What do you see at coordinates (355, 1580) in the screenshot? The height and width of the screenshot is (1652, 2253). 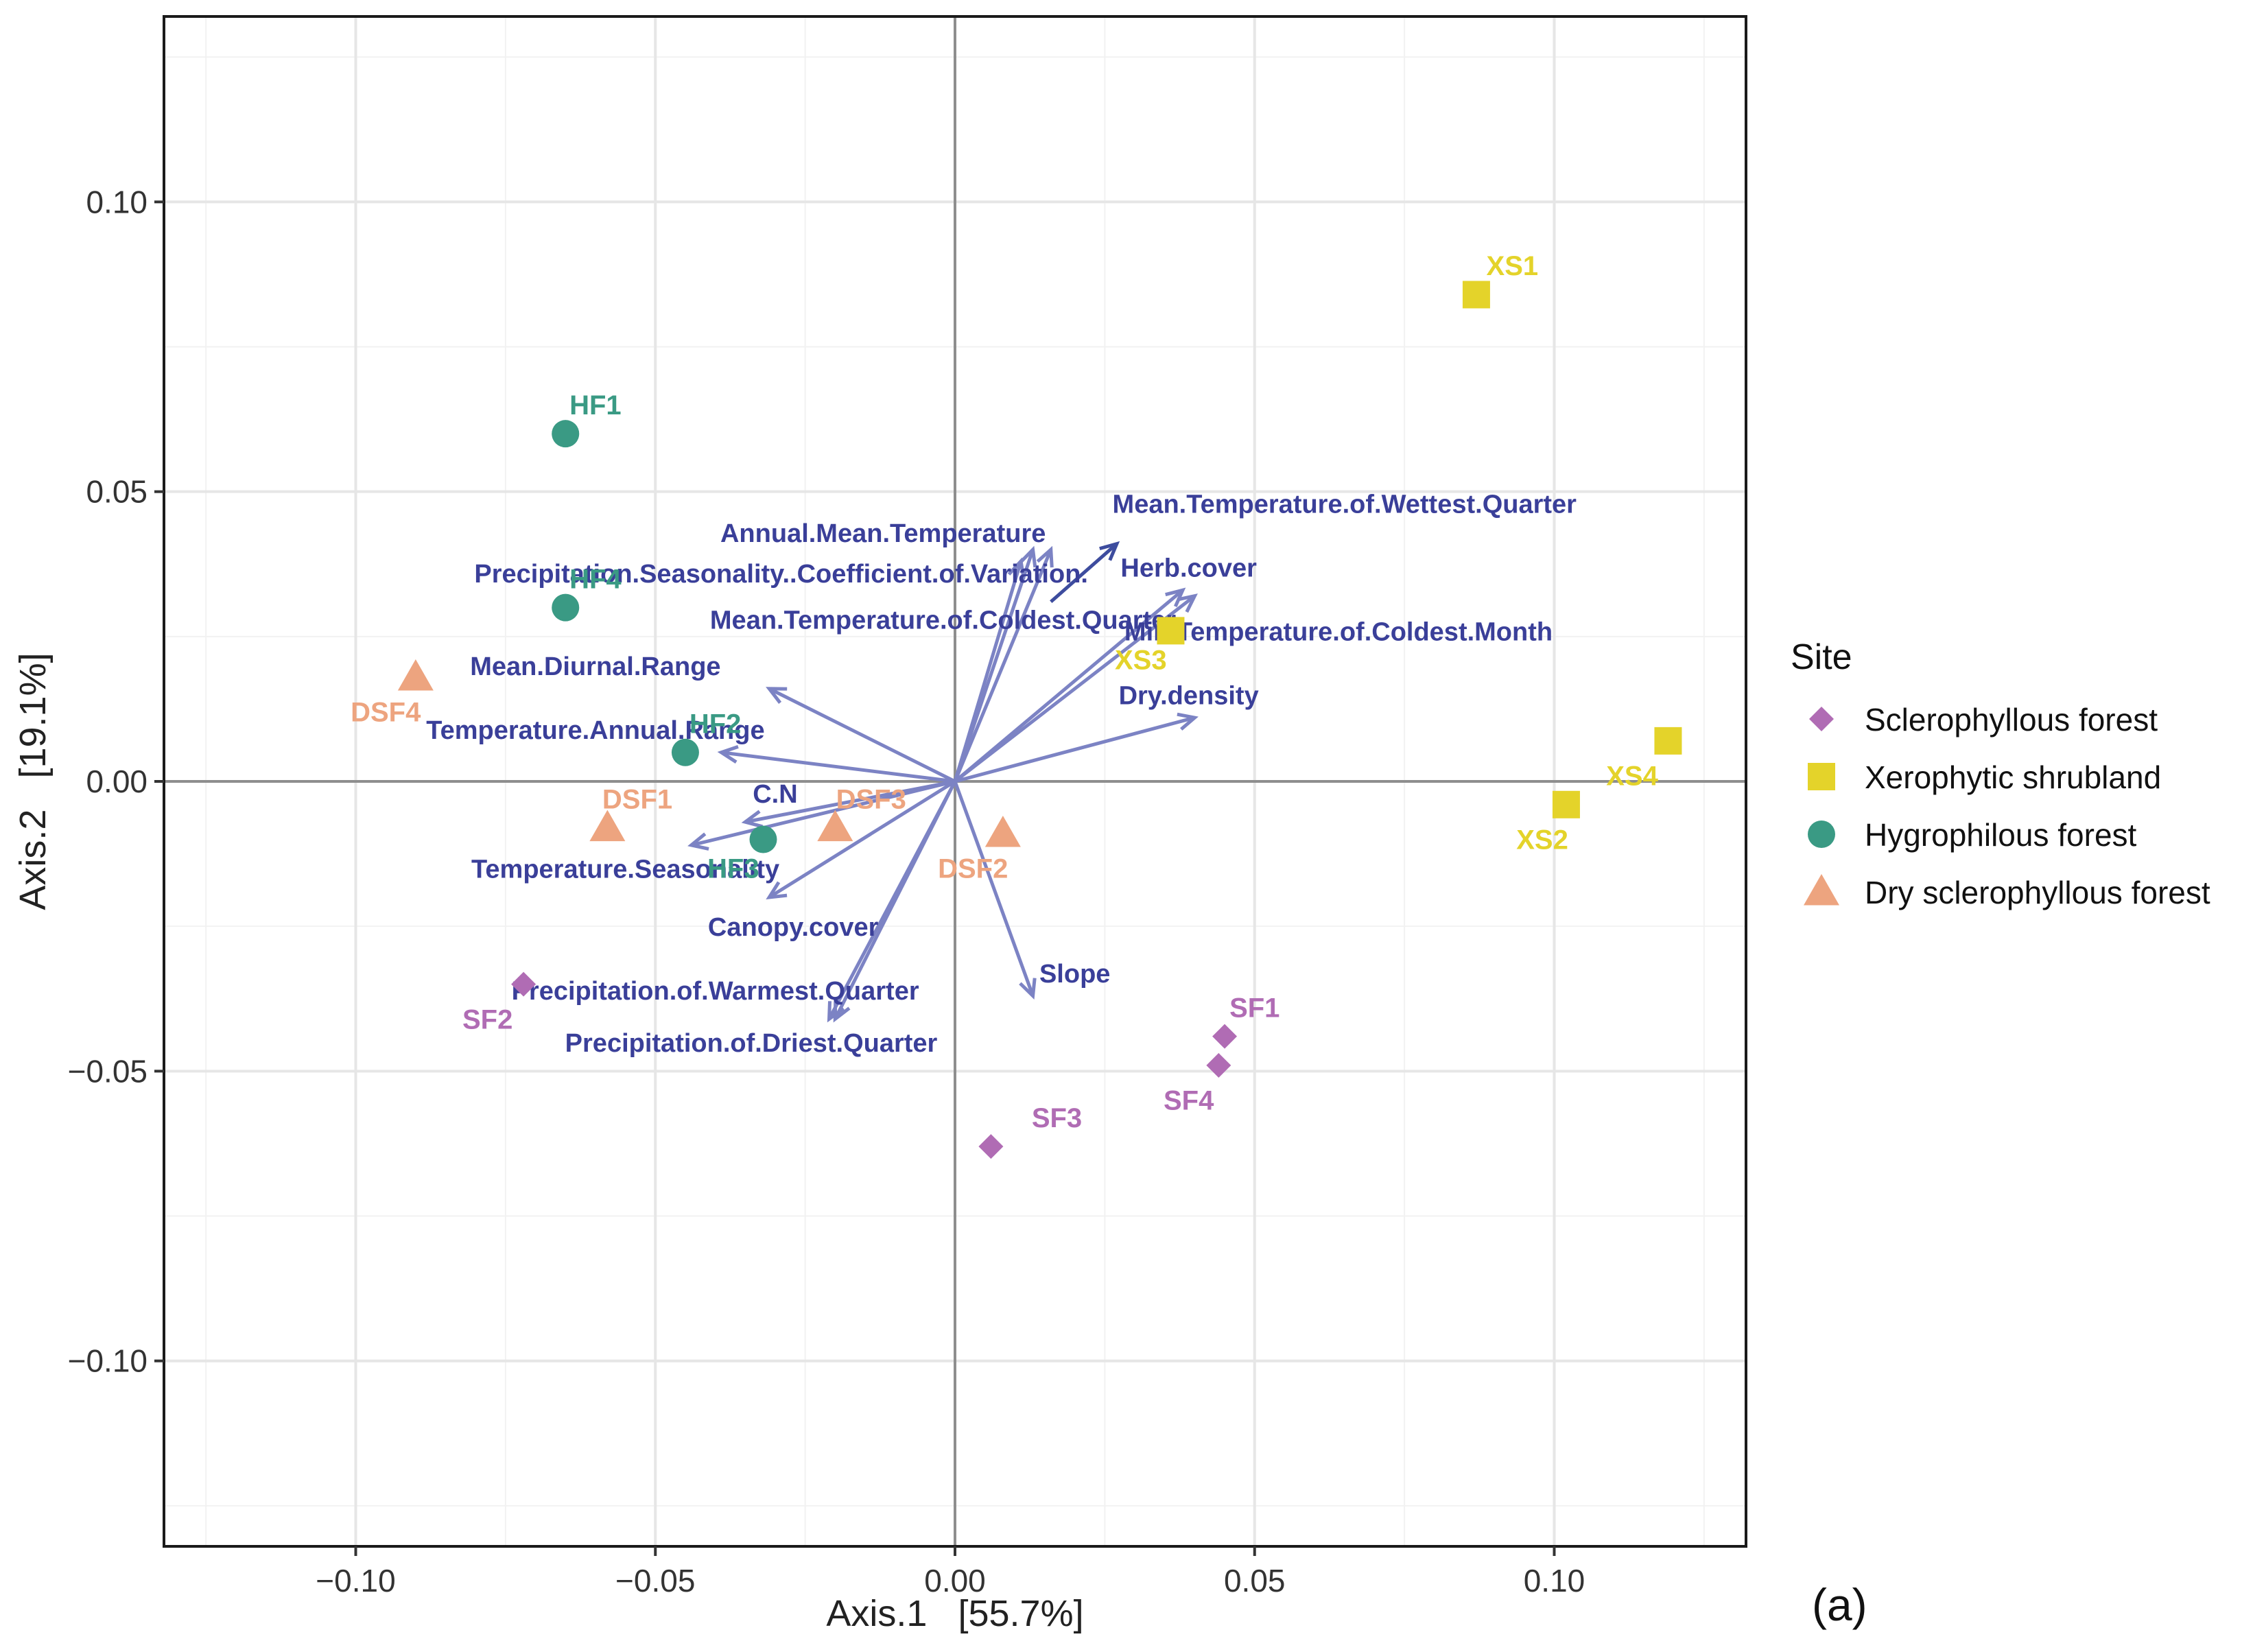 I see `x-tick-label: −0.10` at bounding box center [355, 1580].